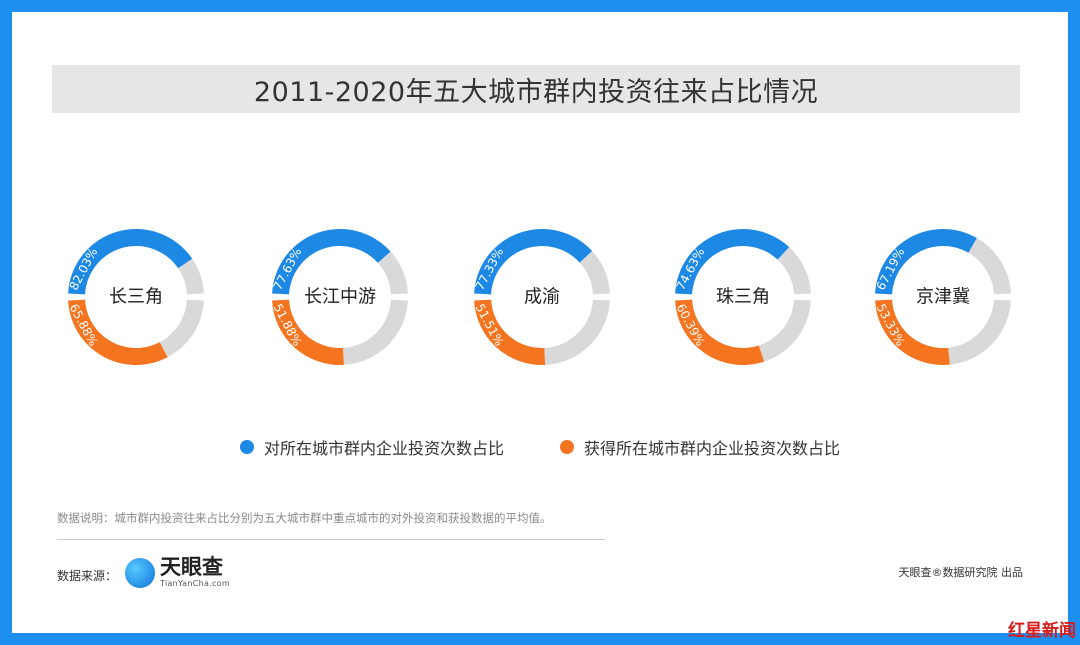 This screenshot has width=1080, height=645. I want to click on donut-3-inbound-rest-arc, so click(784, 330).